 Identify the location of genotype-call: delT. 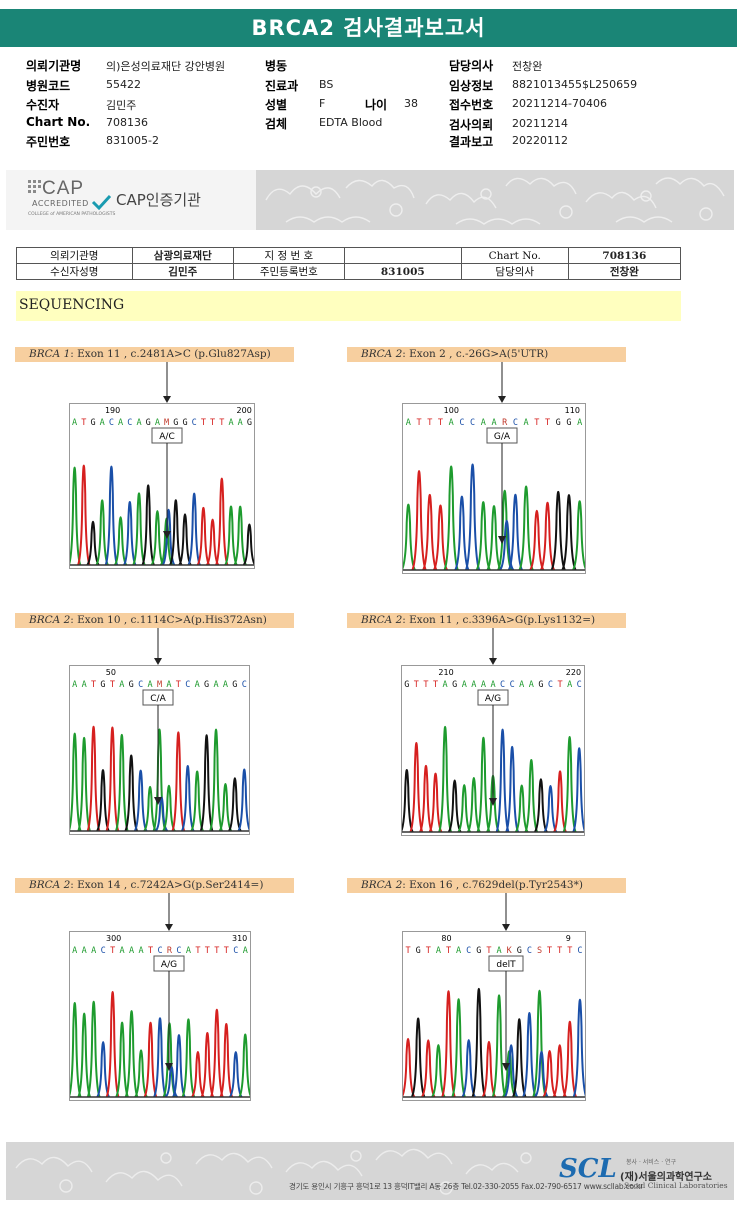
(506, 965).